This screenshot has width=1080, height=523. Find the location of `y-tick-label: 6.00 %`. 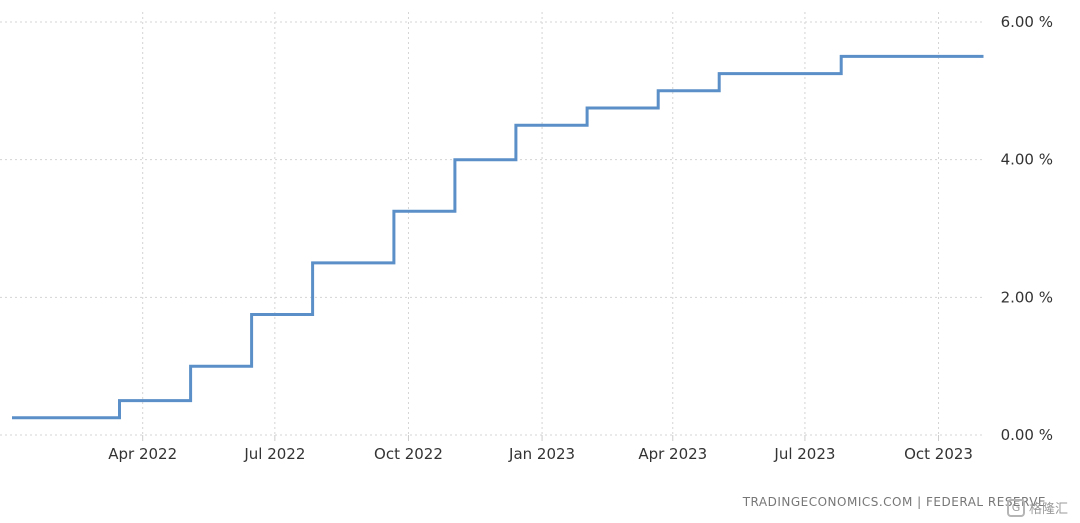

y-tick-label: 6.00 % is located at coordinates (1027, 22).